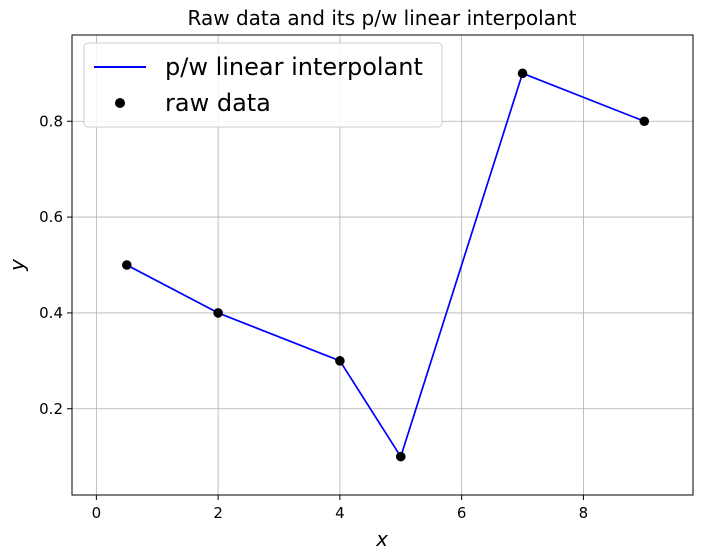 This screenshot has width=701, height=559. I want to click on y-tick-label: 0.4, so click(51, 313).